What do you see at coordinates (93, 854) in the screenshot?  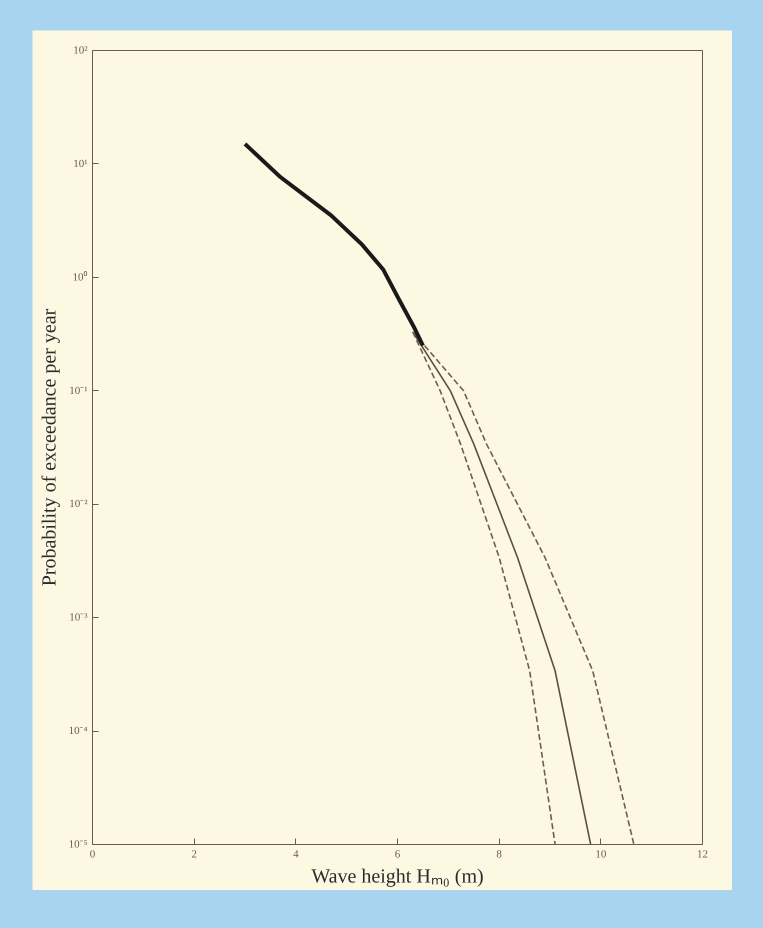 I see `x-tick-label: 0` at bounding box center [93, 854].